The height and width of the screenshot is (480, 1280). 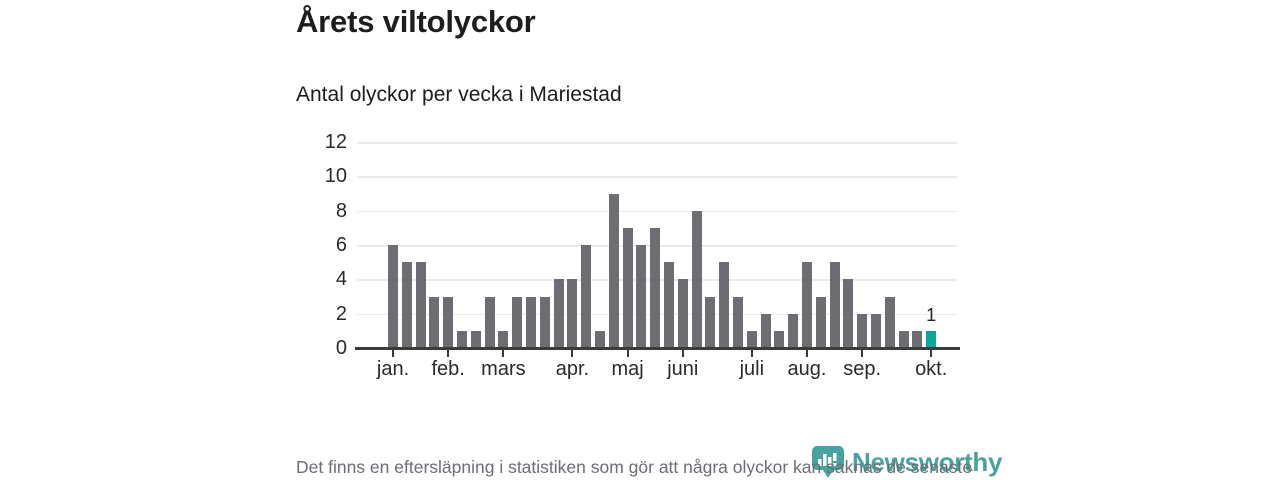 I want to click on newsworthy-wordmark: Newsworthy, so click(x=927, y=461).